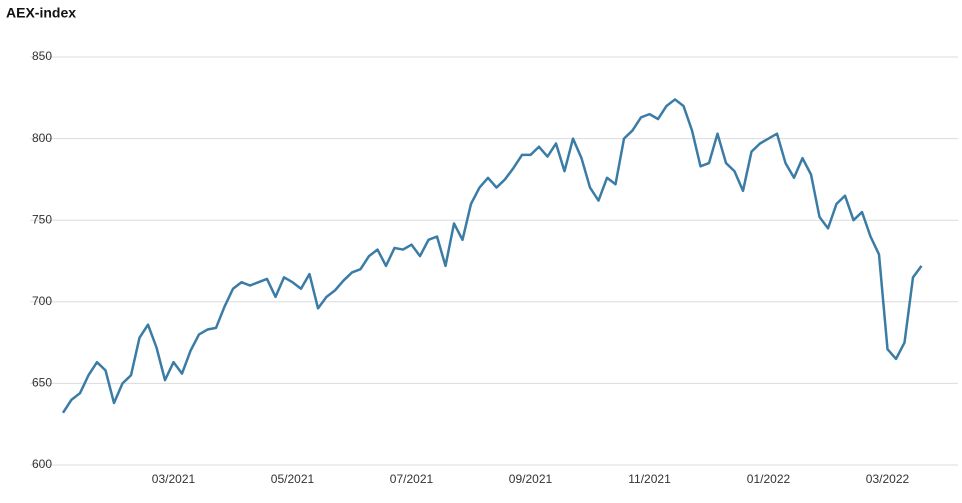  Describe the element at coordinates (888, 479) in the screenshot. I see `x-tick-label: 03/2022` at that location.